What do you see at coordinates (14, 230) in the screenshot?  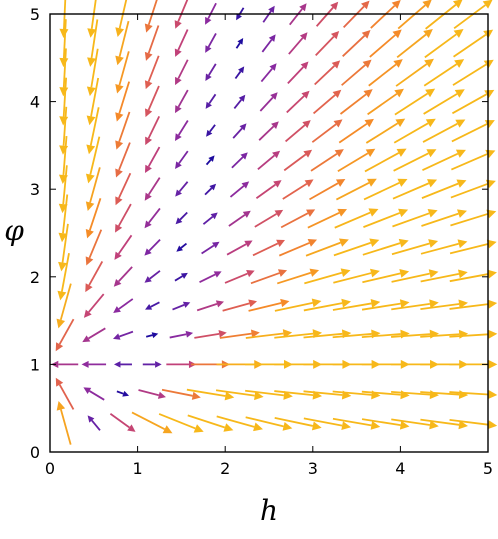 I see `y-axis-label: φ` at bounding box center [14, 230].